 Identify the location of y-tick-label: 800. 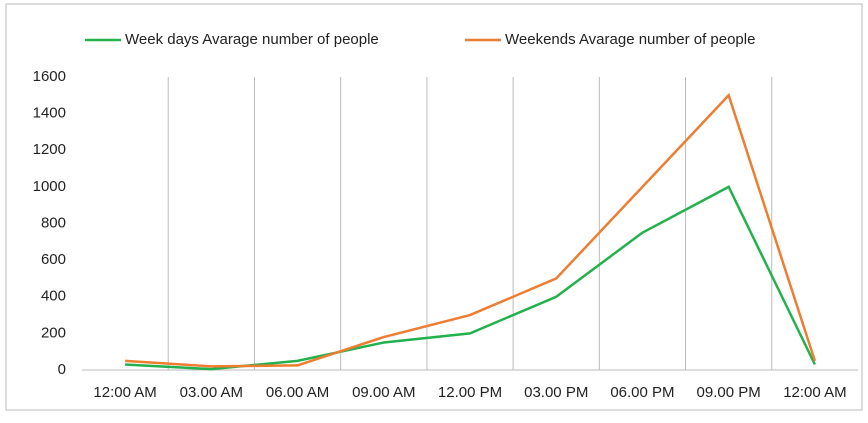
(53, 222).